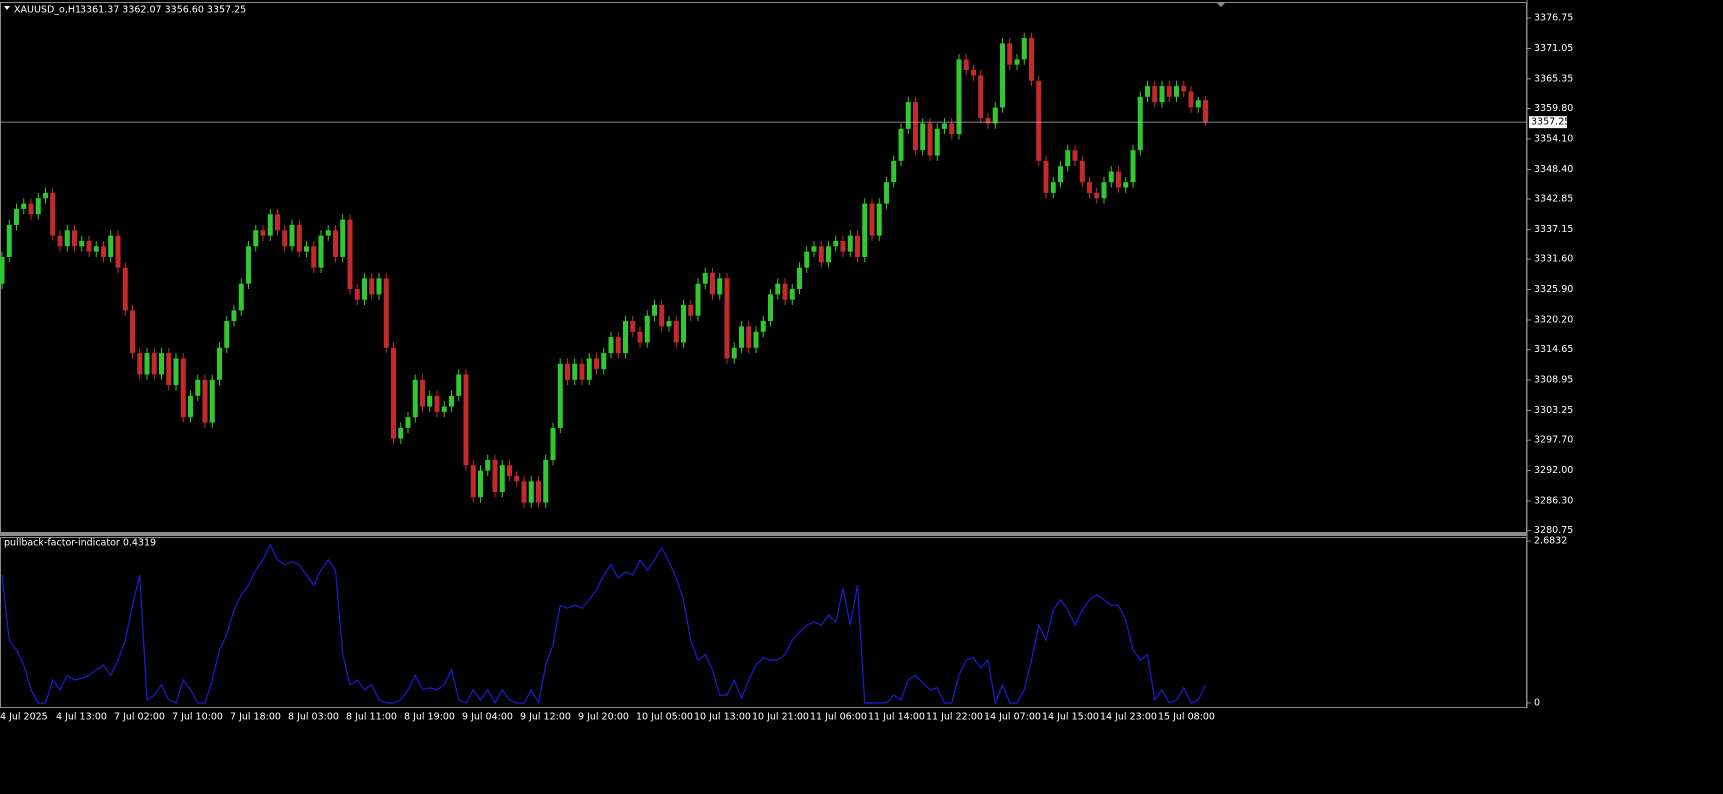 This screenshot has height=794, width=1723. What do you see at coordinates (429, 717) in the screenshot?
I see `x-tick-label: 8 Jul 19:00` at bounding box center [429, 717].